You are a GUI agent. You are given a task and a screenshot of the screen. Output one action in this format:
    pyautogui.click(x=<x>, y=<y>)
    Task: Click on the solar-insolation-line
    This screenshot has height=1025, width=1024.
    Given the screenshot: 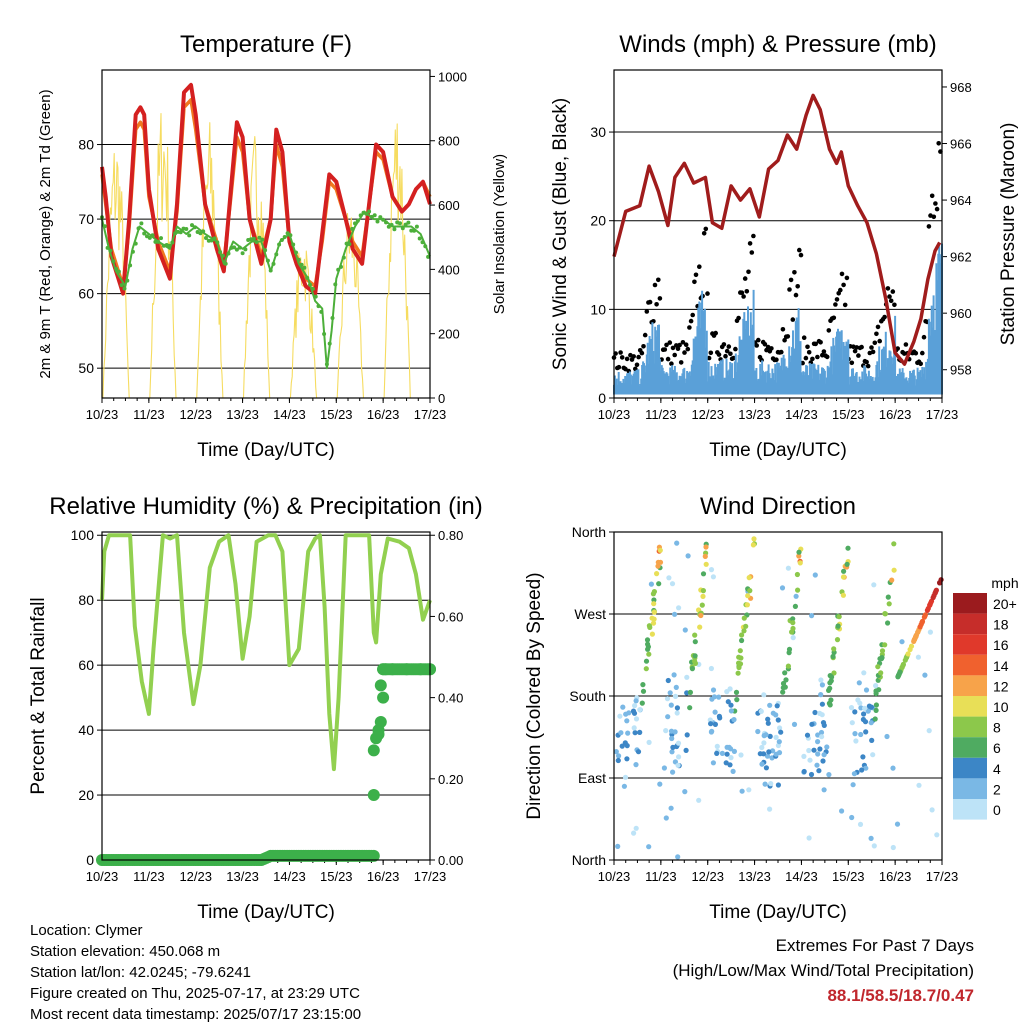 What is the action you would take?
    pyautogui.click(x=256, y=267)
    